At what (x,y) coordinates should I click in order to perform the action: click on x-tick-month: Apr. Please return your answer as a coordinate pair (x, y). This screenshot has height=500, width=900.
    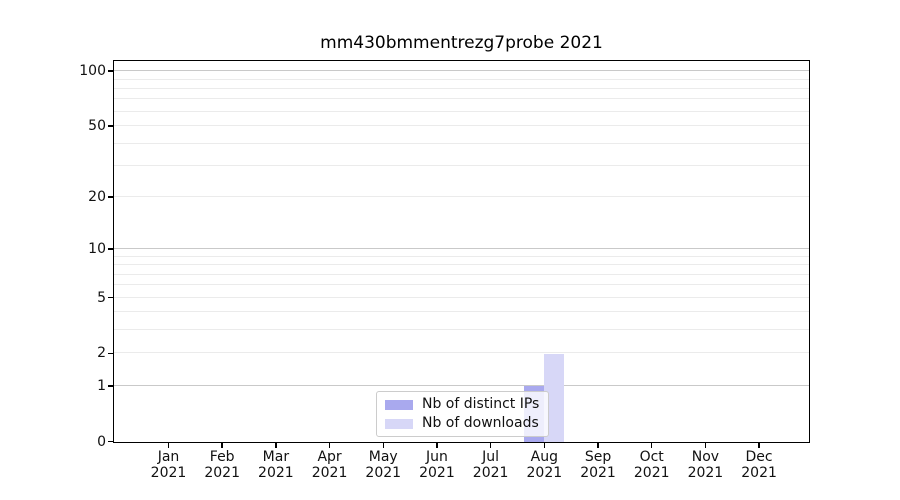
    Looking at the image, I should click on (329, 457).